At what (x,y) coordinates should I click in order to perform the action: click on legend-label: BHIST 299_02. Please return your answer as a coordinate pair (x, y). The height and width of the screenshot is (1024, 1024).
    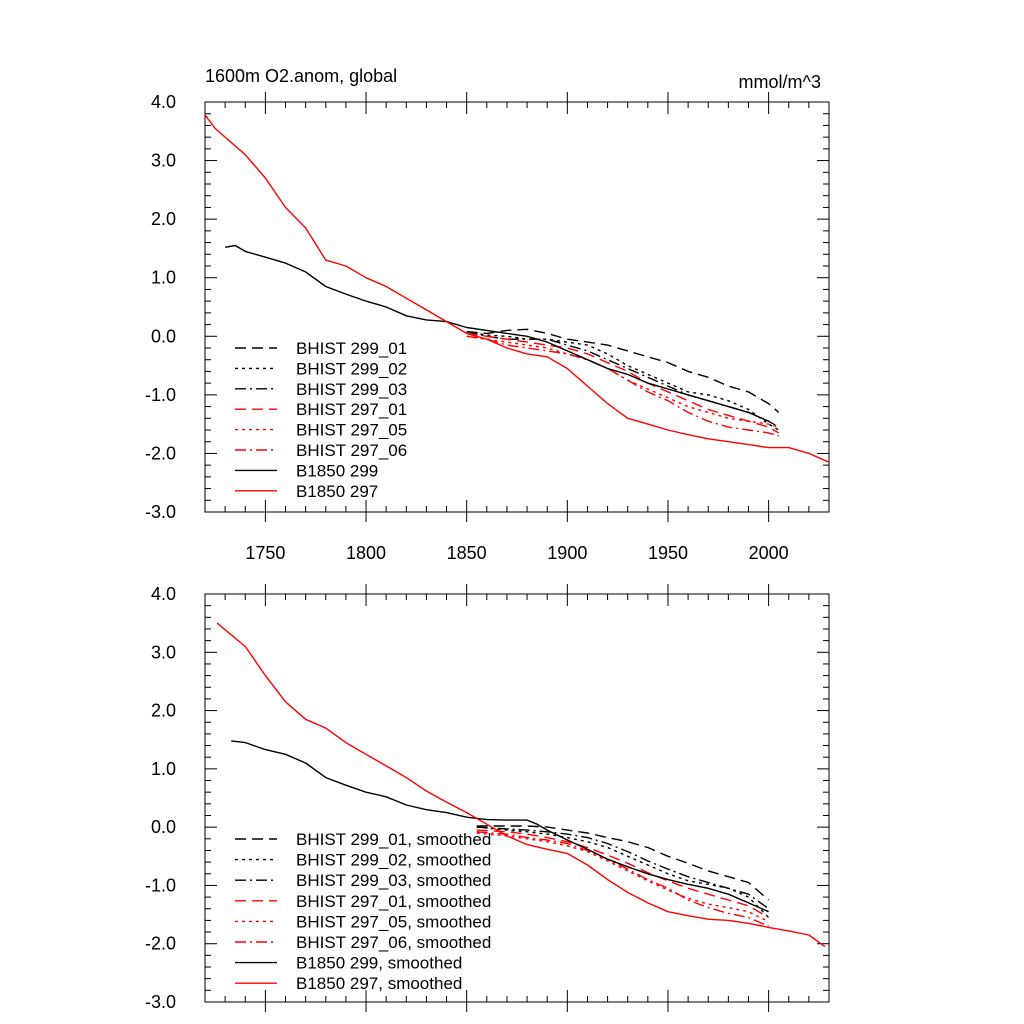
    Looking at the image, I should click on (351, 368).